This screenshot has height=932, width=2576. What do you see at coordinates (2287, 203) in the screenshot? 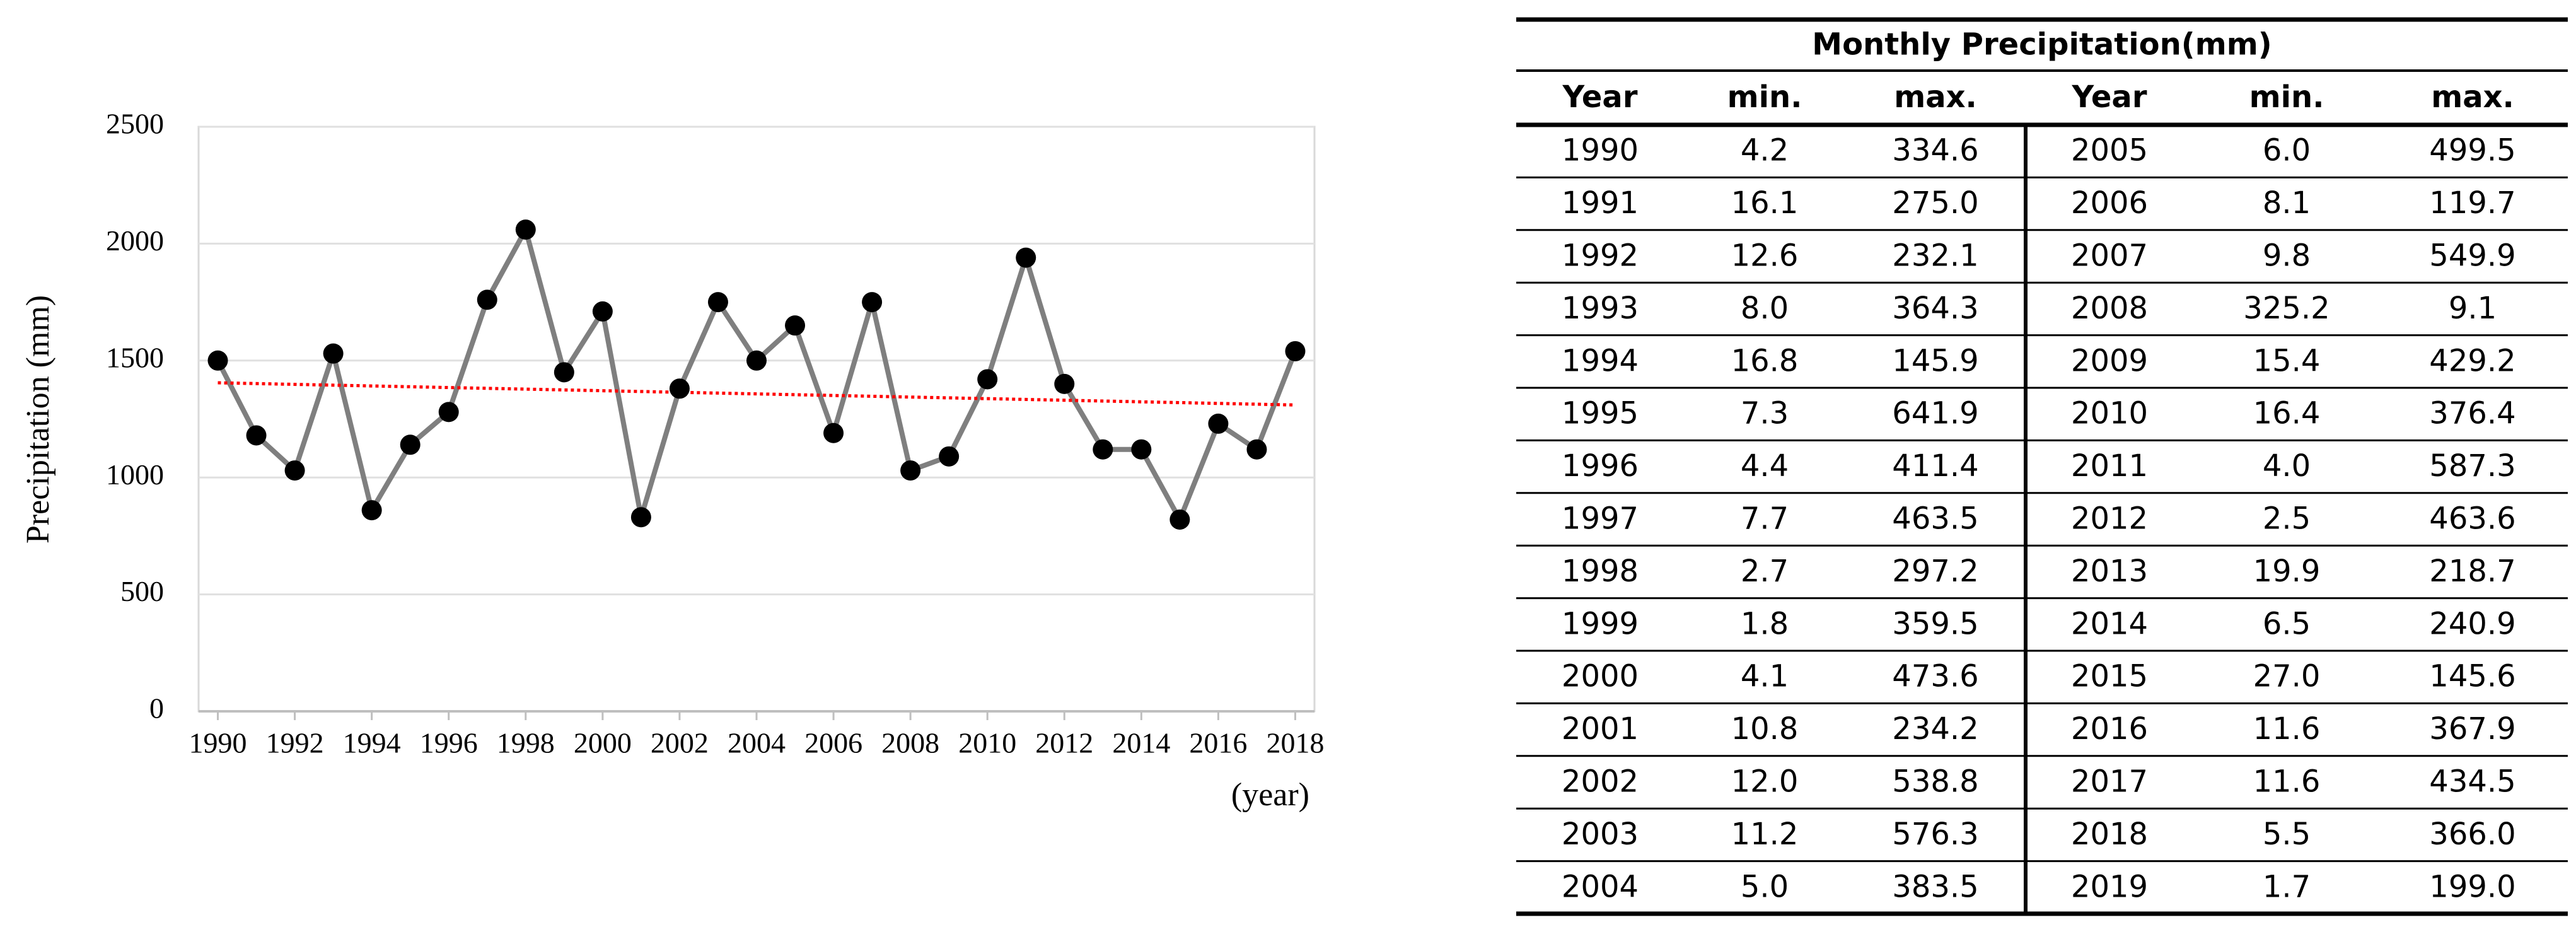
I see `table-cell: 8.1` at bounding box center [2287, 203].